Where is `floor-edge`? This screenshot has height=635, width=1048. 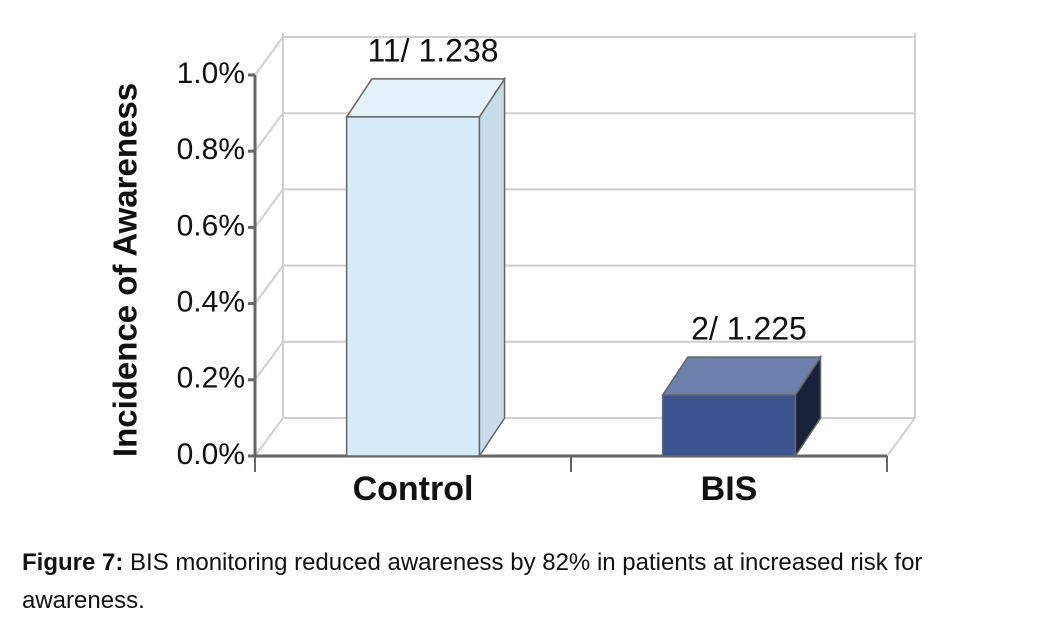 floor-edge is located at coordinates (901, 437).